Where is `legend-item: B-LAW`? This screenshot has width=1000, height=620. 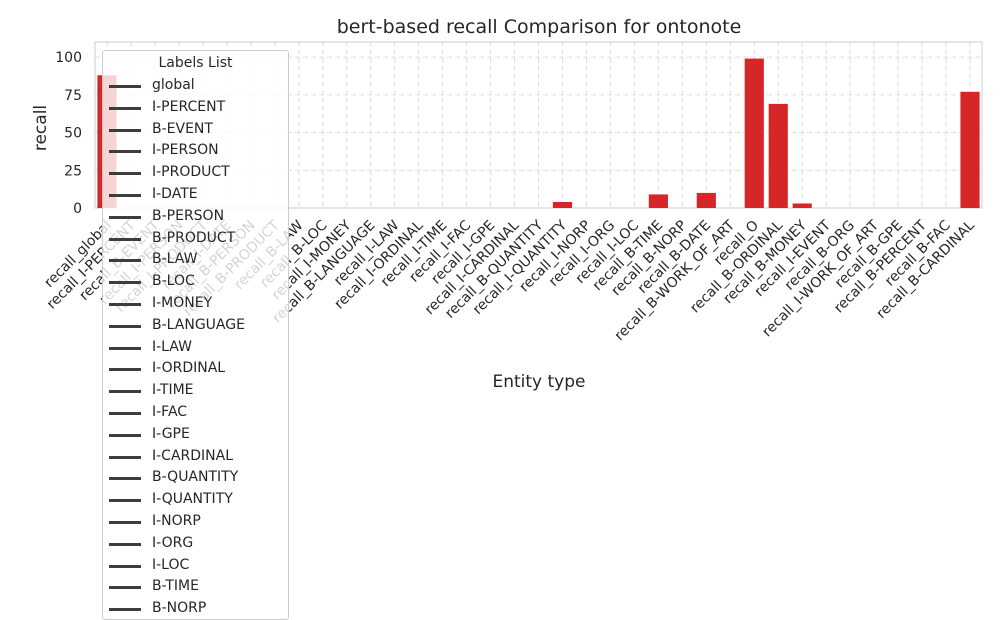 legend-item: B-LAW is located at coordinates (195, 260).